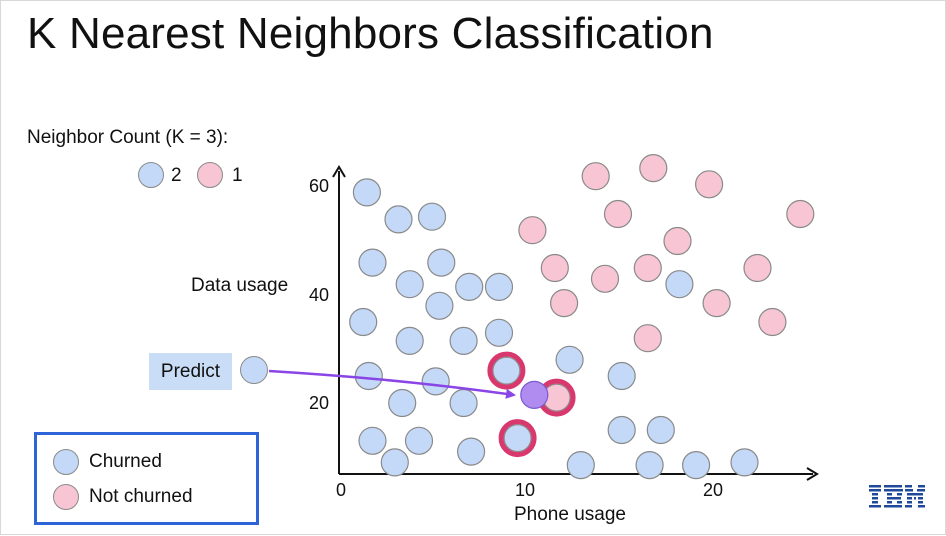 This screenshot has width=946, height=536. I want to click on blue-circle-icon, so click(151, 175).